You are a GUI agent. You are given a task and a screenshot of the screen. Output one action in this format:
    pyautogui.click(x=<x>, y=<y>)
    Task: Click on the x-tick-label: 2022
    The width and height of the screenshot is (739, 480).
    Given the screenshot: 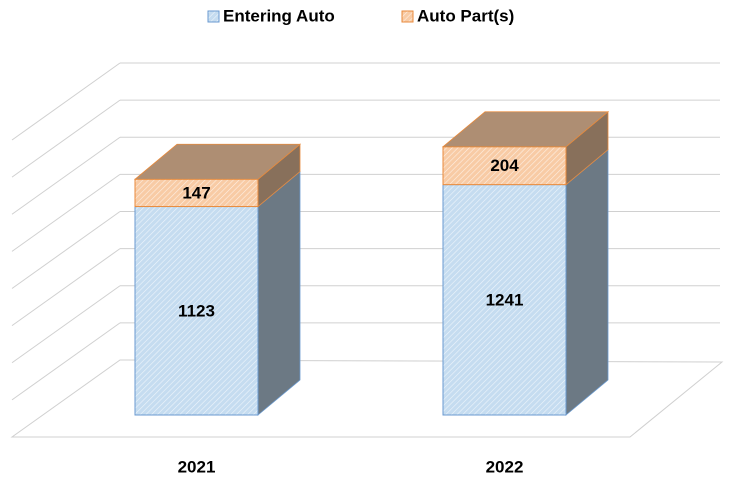 What is the action you would take?
    pyautogui.click(x=505, y=466)
    